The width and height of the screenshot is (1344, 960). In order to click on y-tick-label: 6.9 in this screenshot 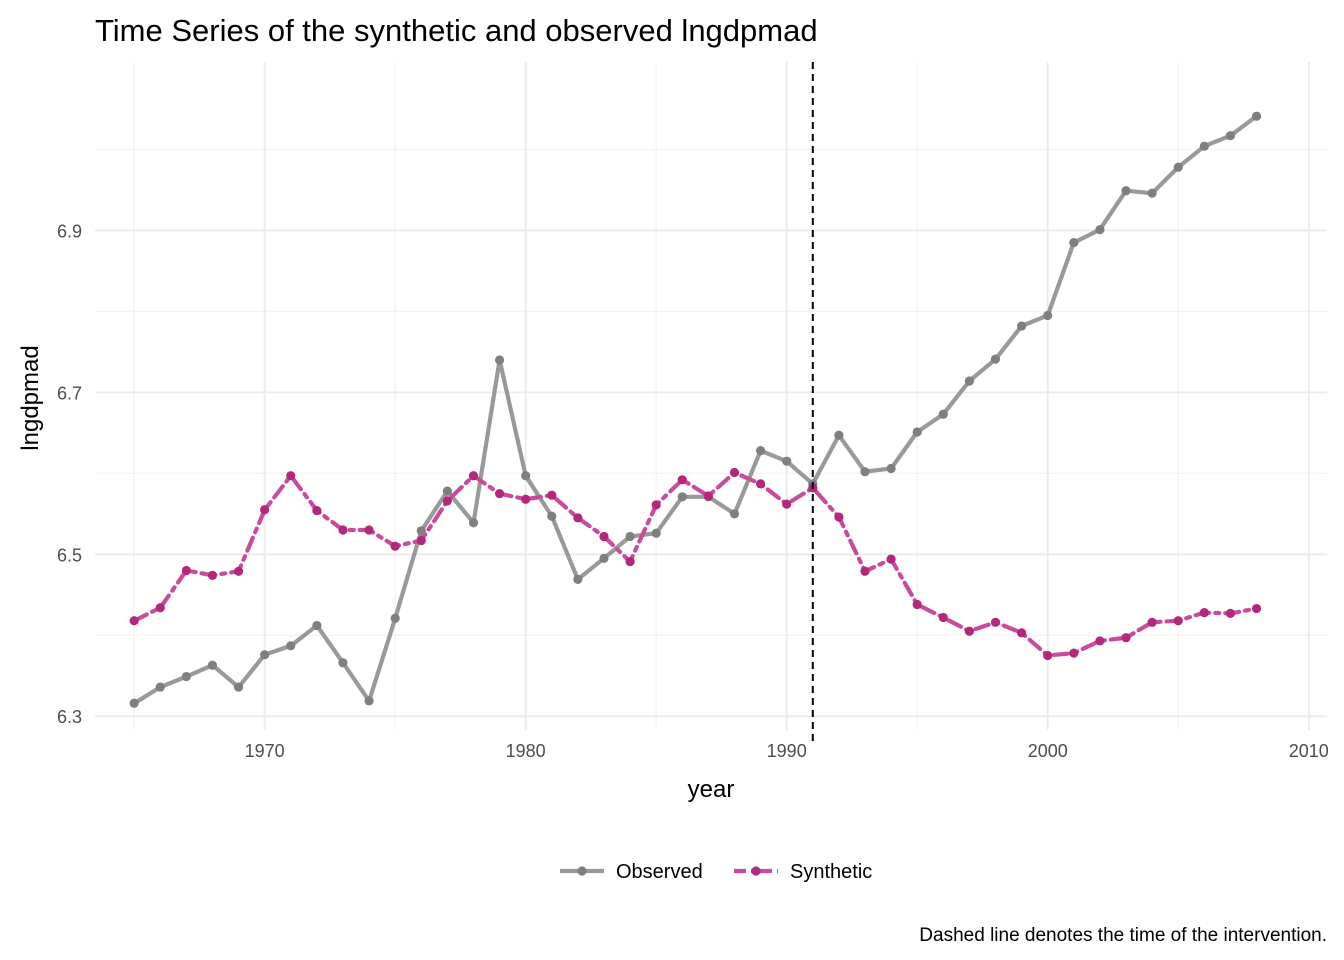, I will do `click(69, 231)`.